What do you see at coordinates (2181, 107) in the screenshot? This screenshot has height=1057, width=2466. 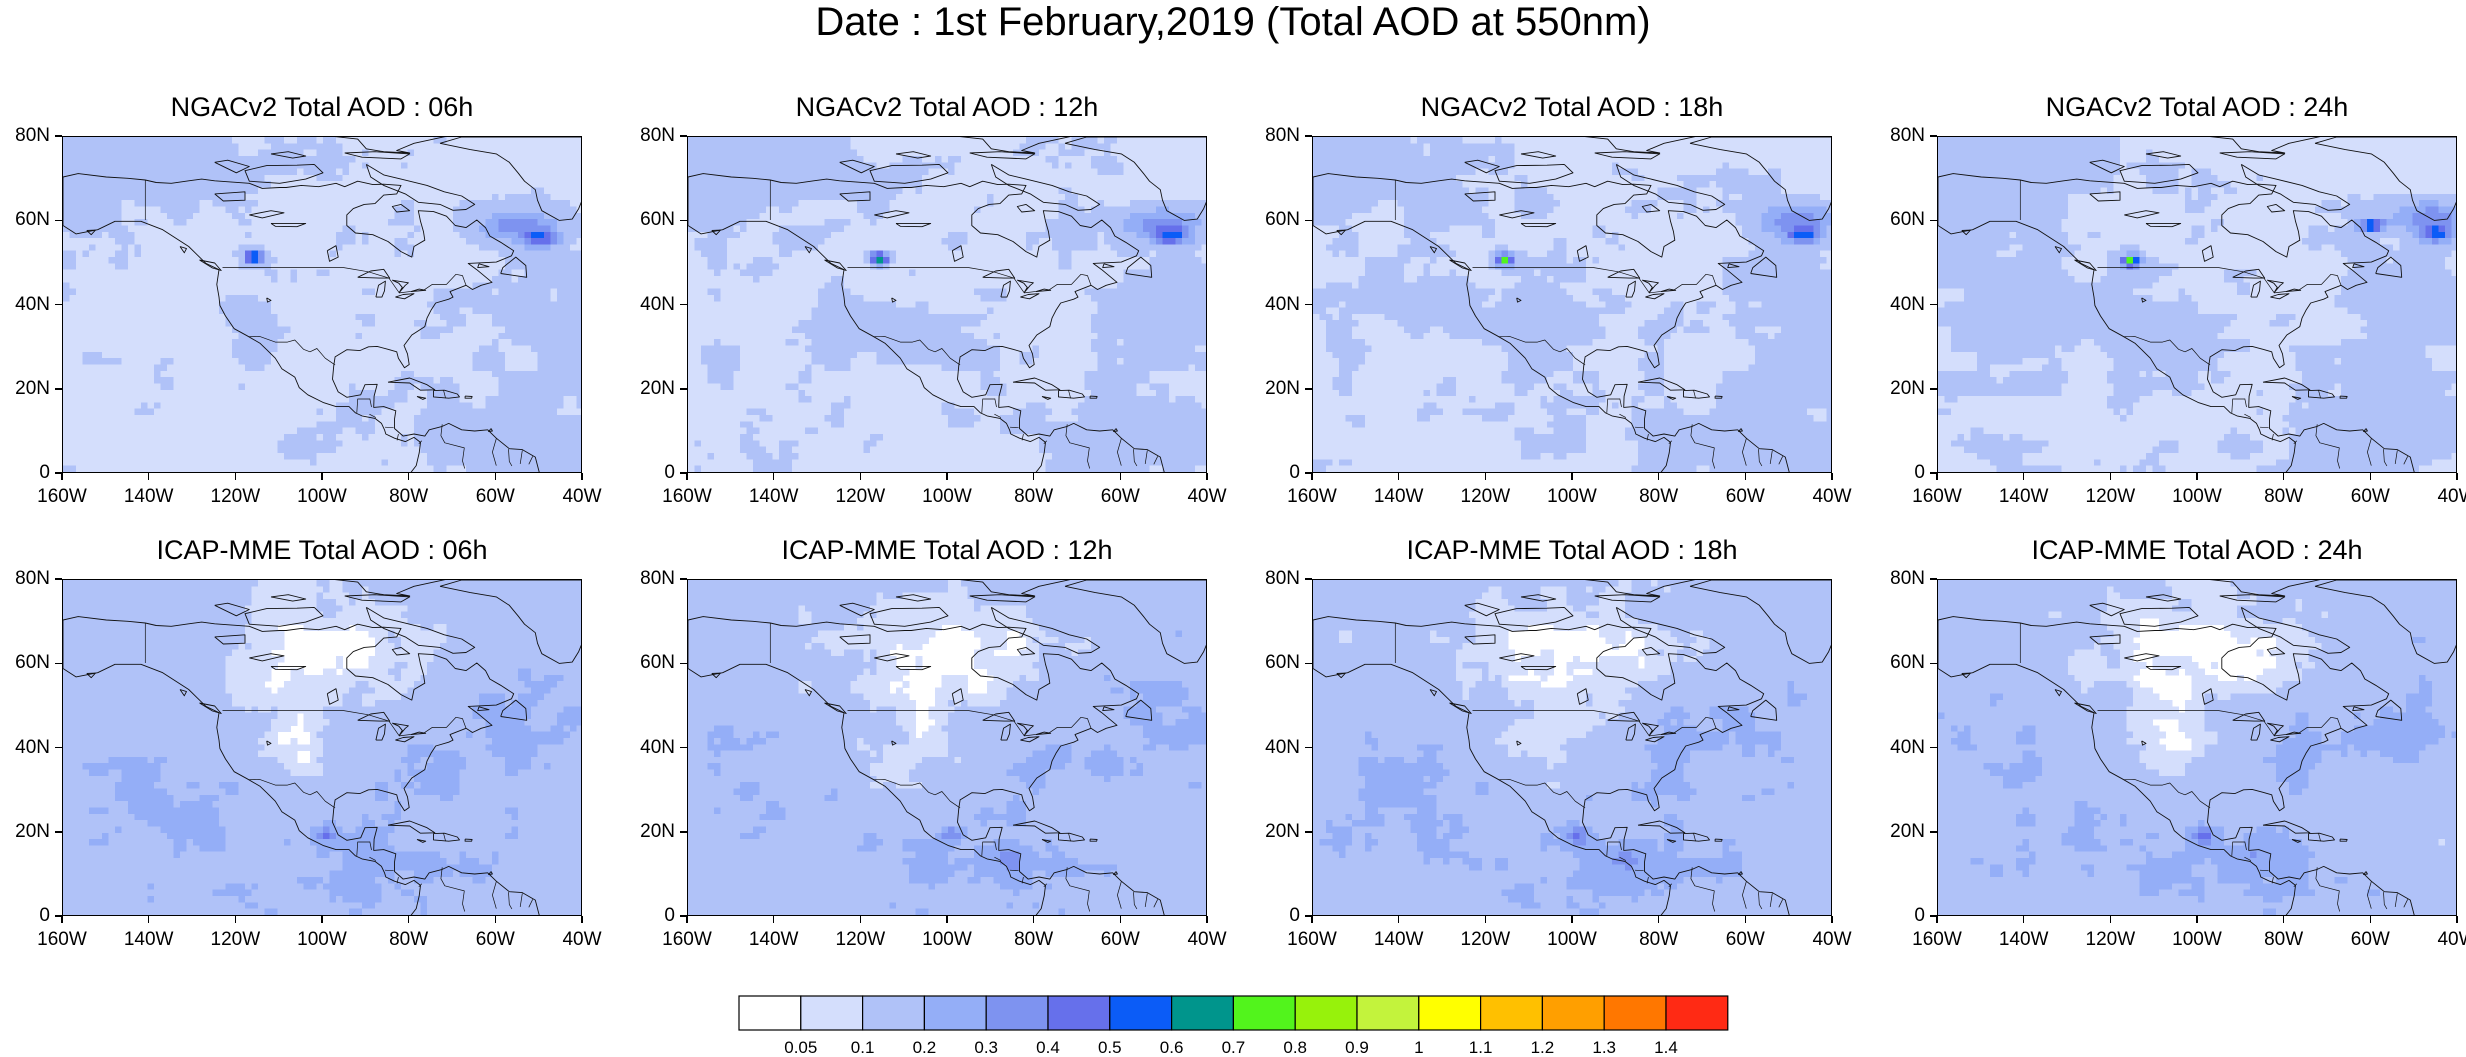 I see `panel-title: NGACv2 Total AOD : 24h` at bounding box center [2181, 107].